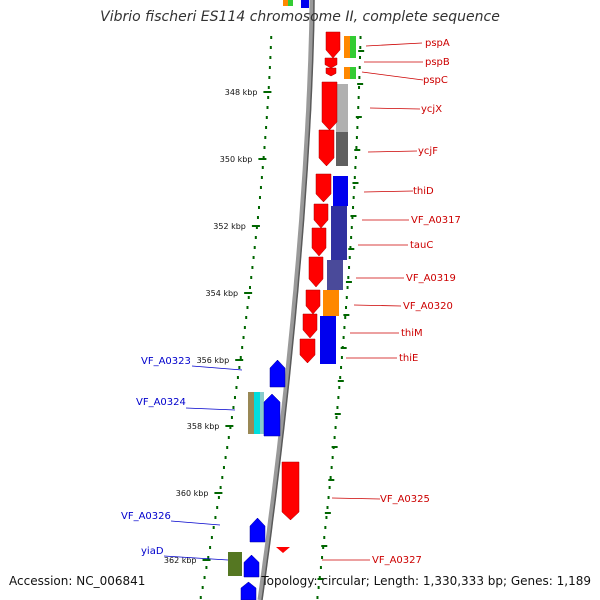 The height and width of the screenshot is (600, 600). What do you see at coordinates (423, 191) in the screenshot?
I see `gene-label-thid: thiD` at bounding box center [423, 191].